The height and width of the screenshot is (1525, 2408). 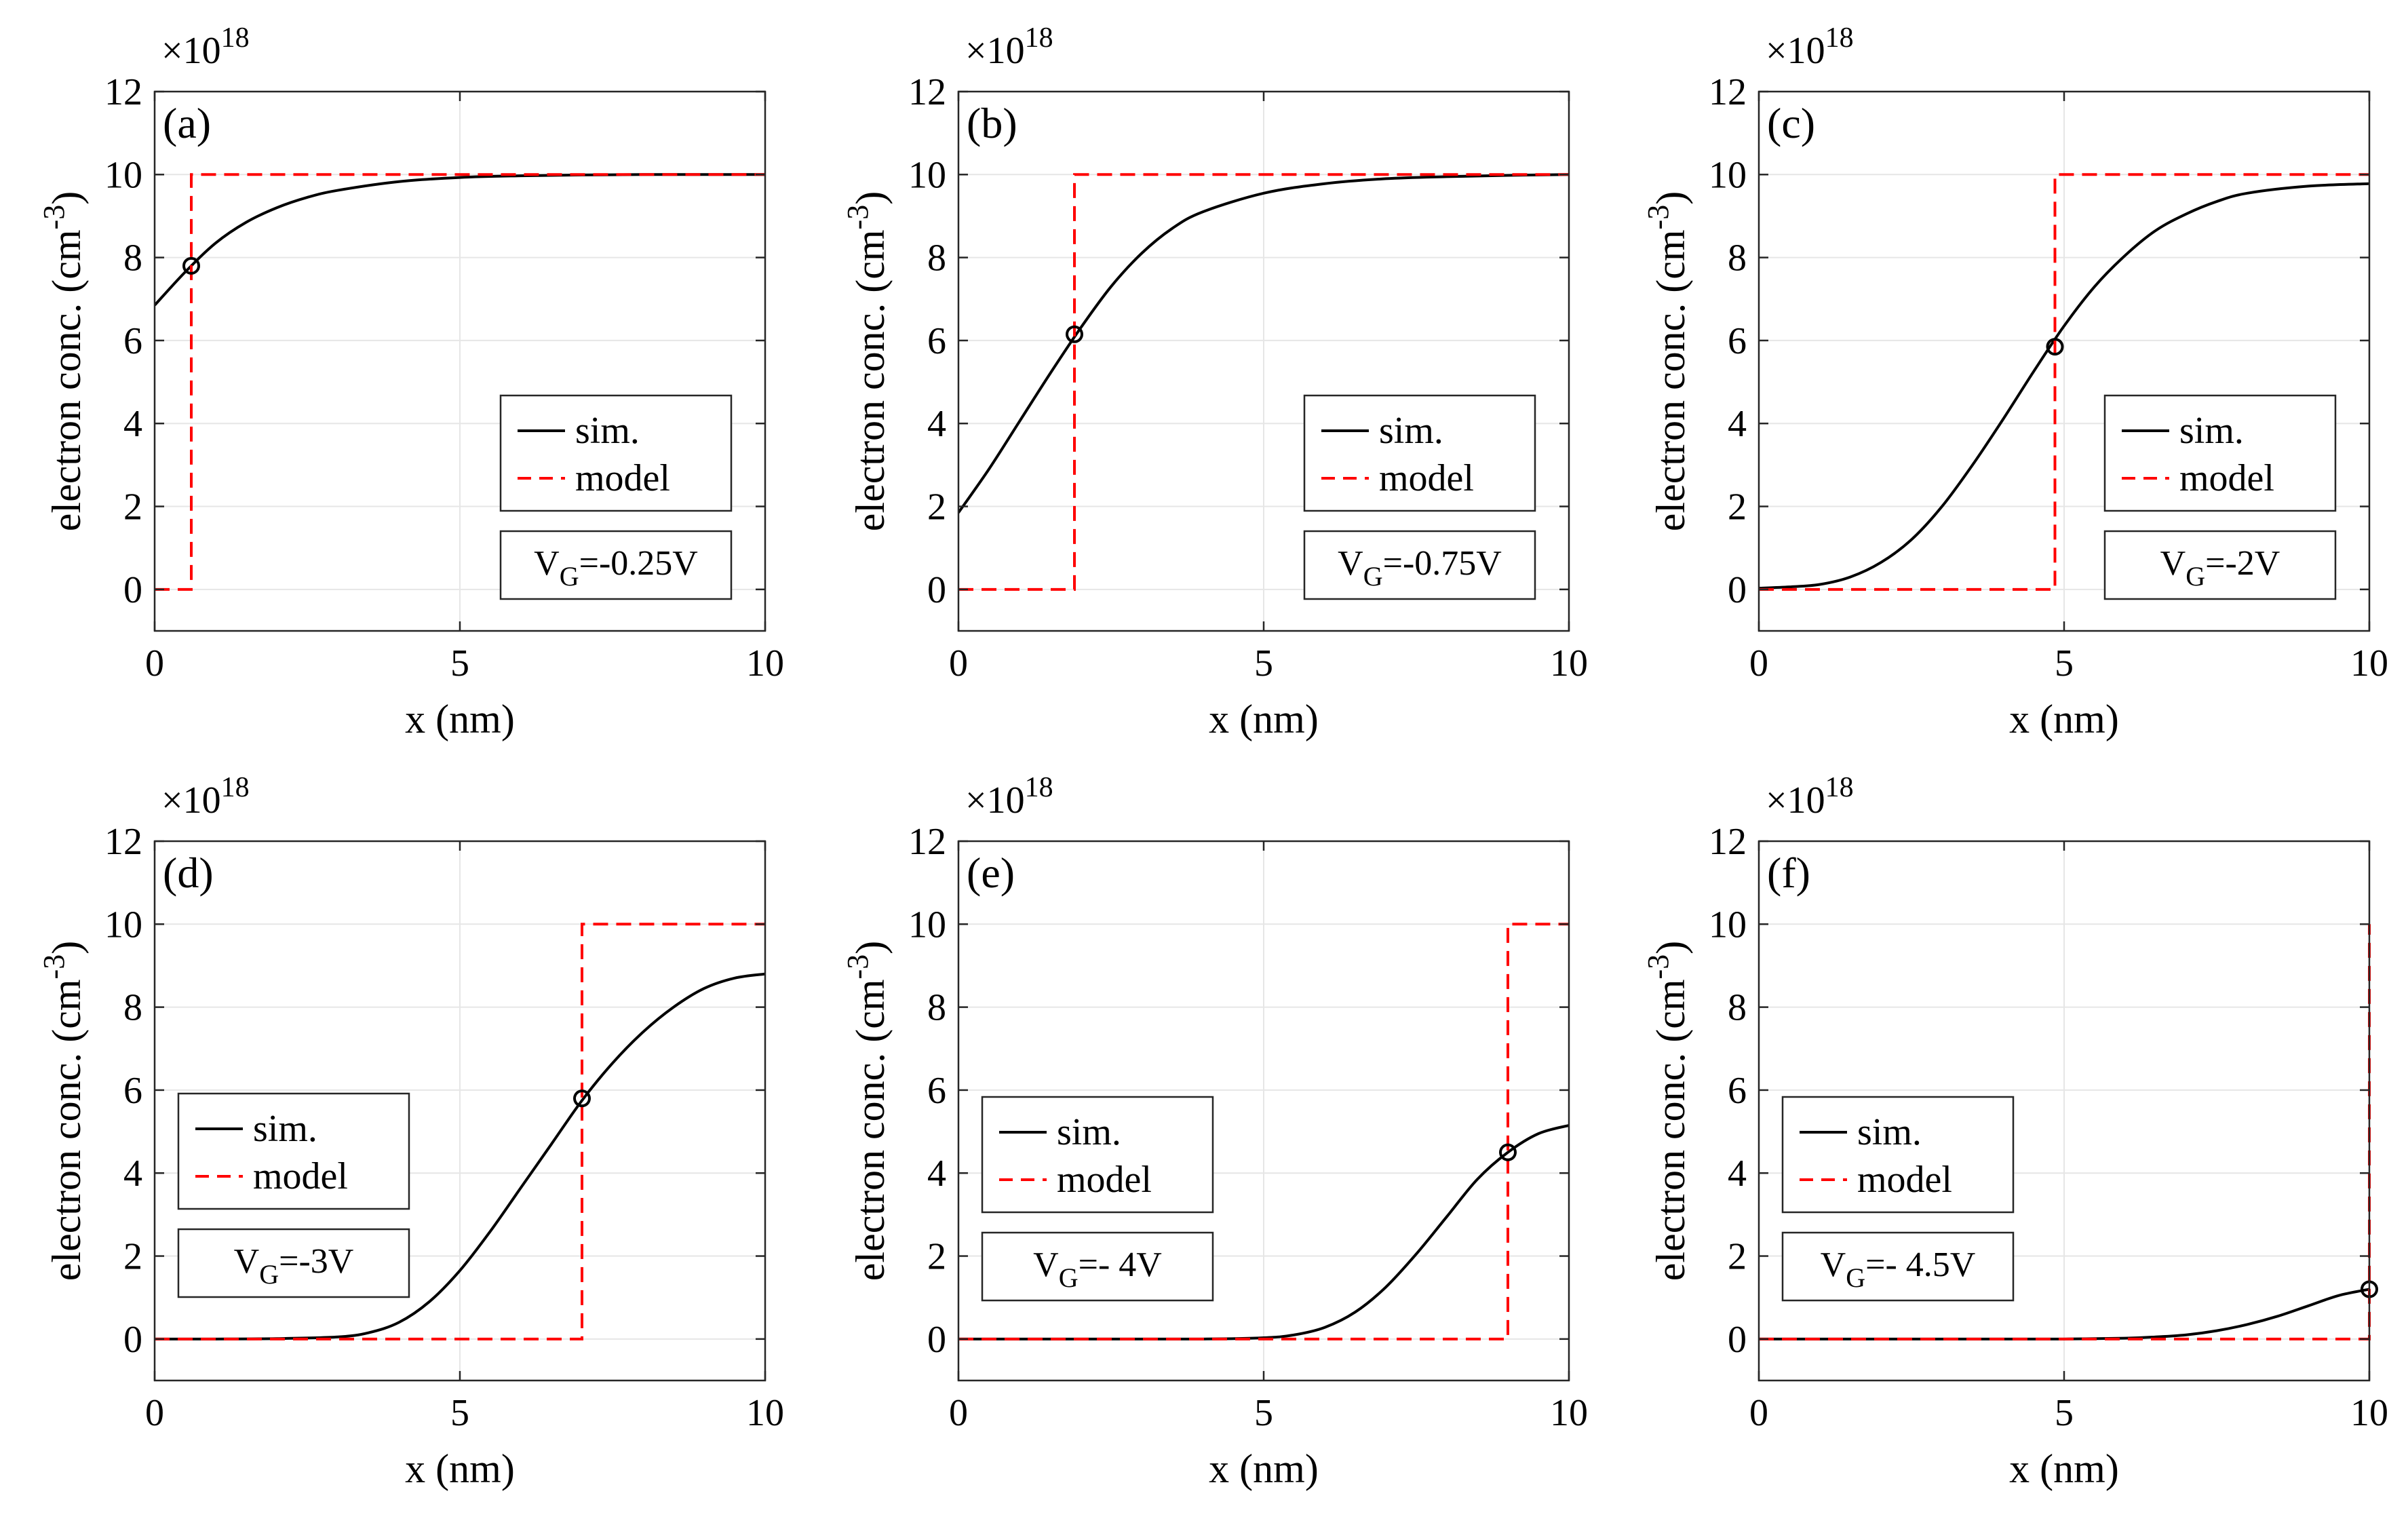 I want to click on gate-voltage-value: =- 4.5V, so click(x=1920, y=1265).